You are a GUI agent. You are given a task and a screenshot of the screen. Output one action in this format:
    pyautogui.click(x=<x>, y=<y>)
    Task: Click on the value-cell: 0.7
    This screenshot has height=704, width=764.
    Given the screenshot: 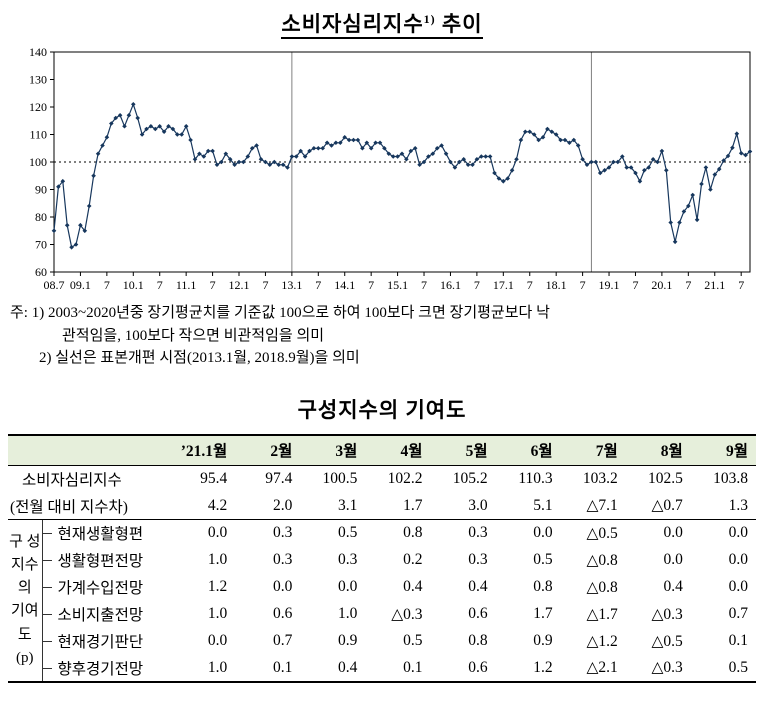 What is the action you would take?
    pyautogui.click(x=282, y=640)
    